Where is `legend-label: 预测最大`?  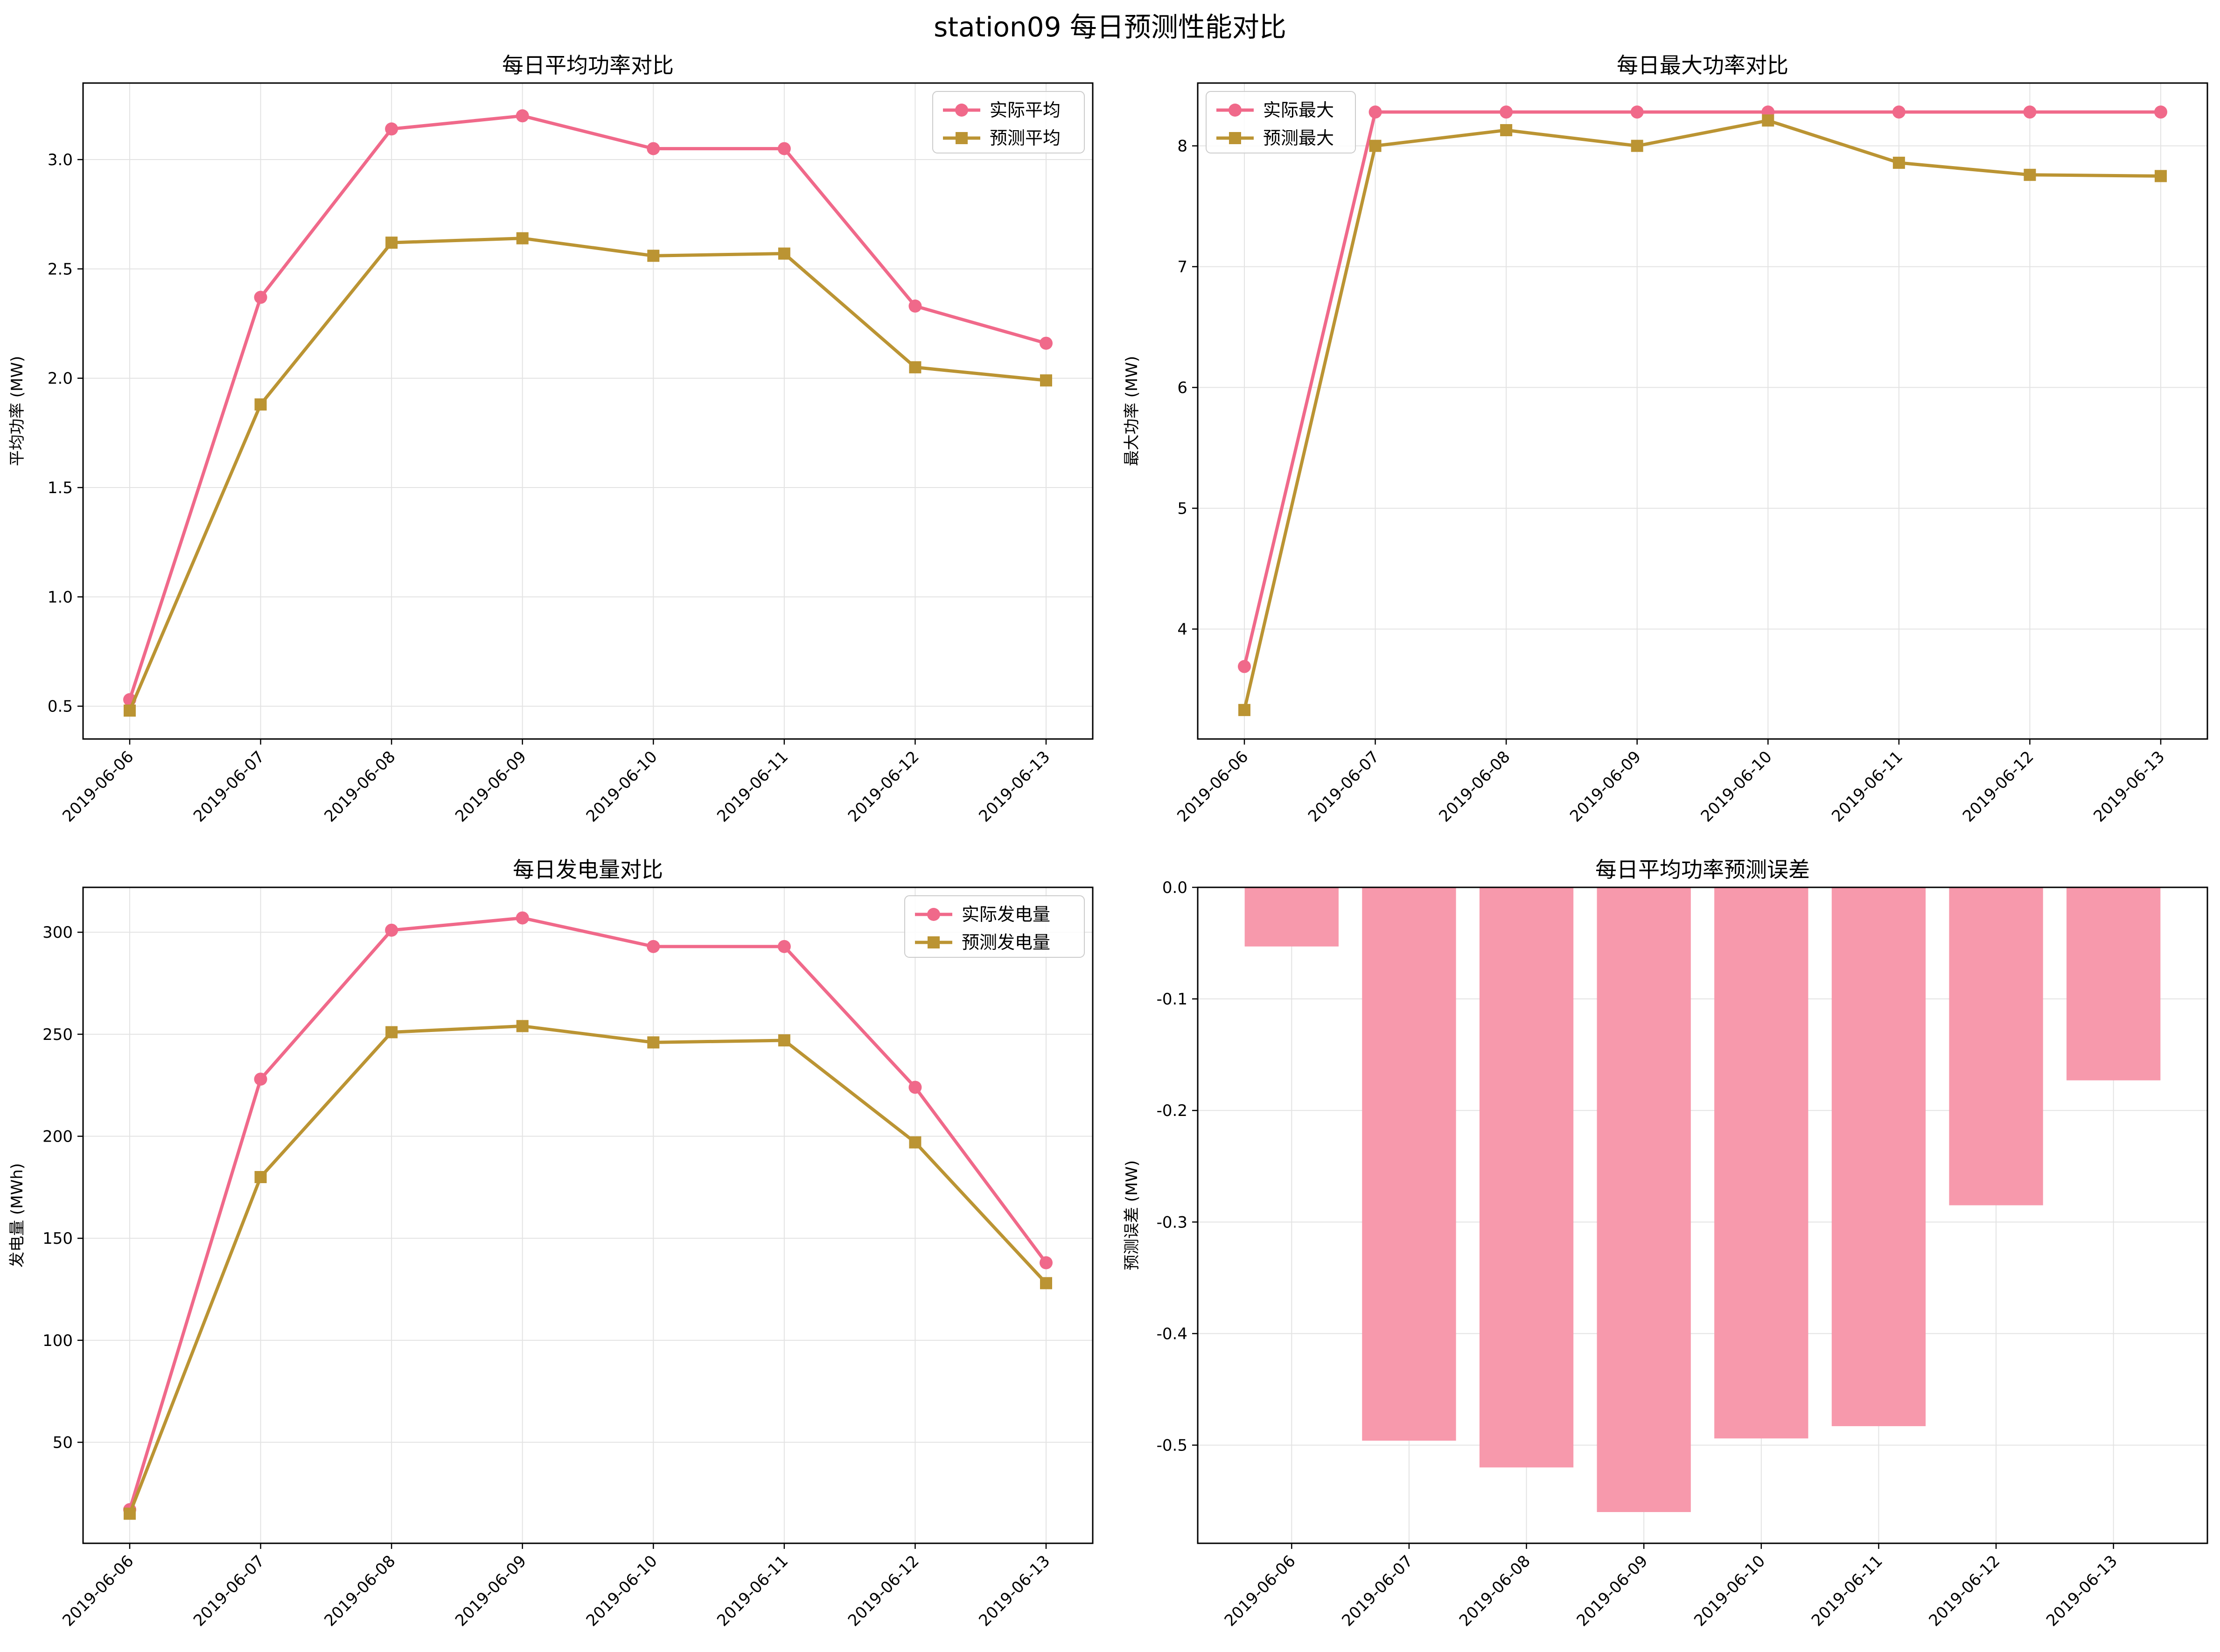
legend-label: 预测最大 is located at coordinates (1298, 138).